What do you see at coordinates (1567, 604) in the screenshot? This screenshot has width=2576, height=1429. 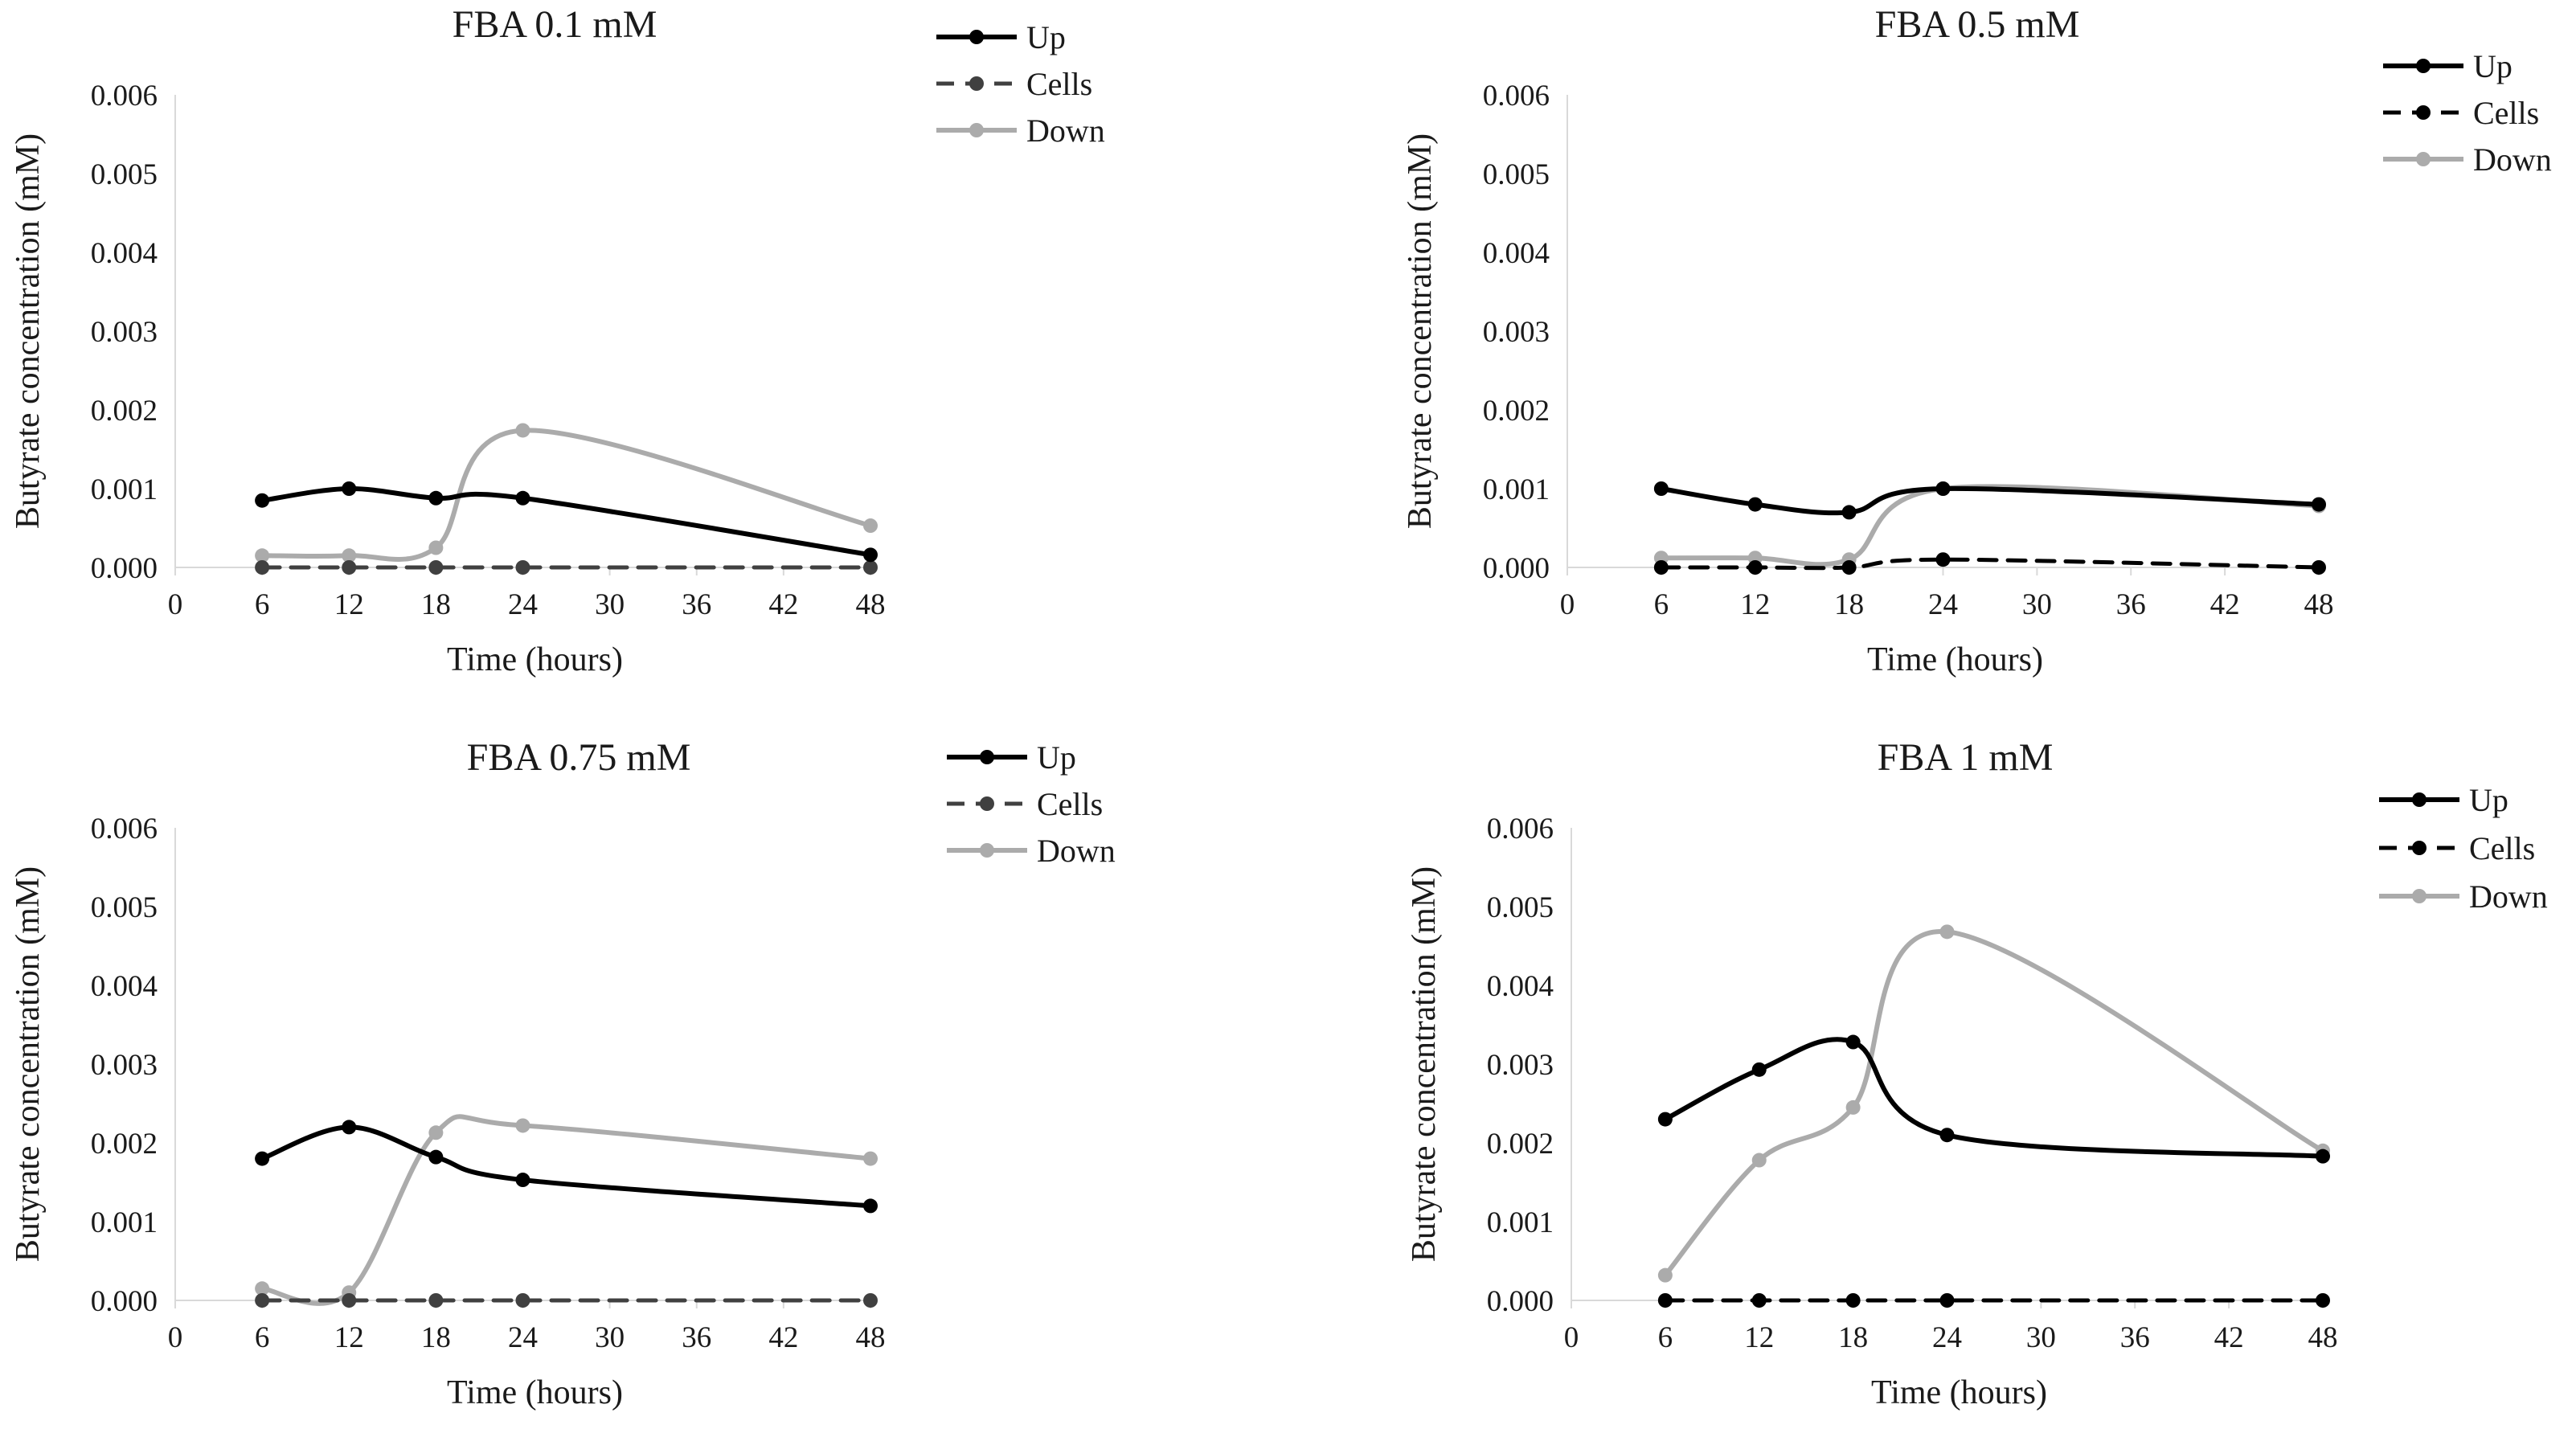 I see `x-tick-label: 0` at bounding box center [1567, 604].